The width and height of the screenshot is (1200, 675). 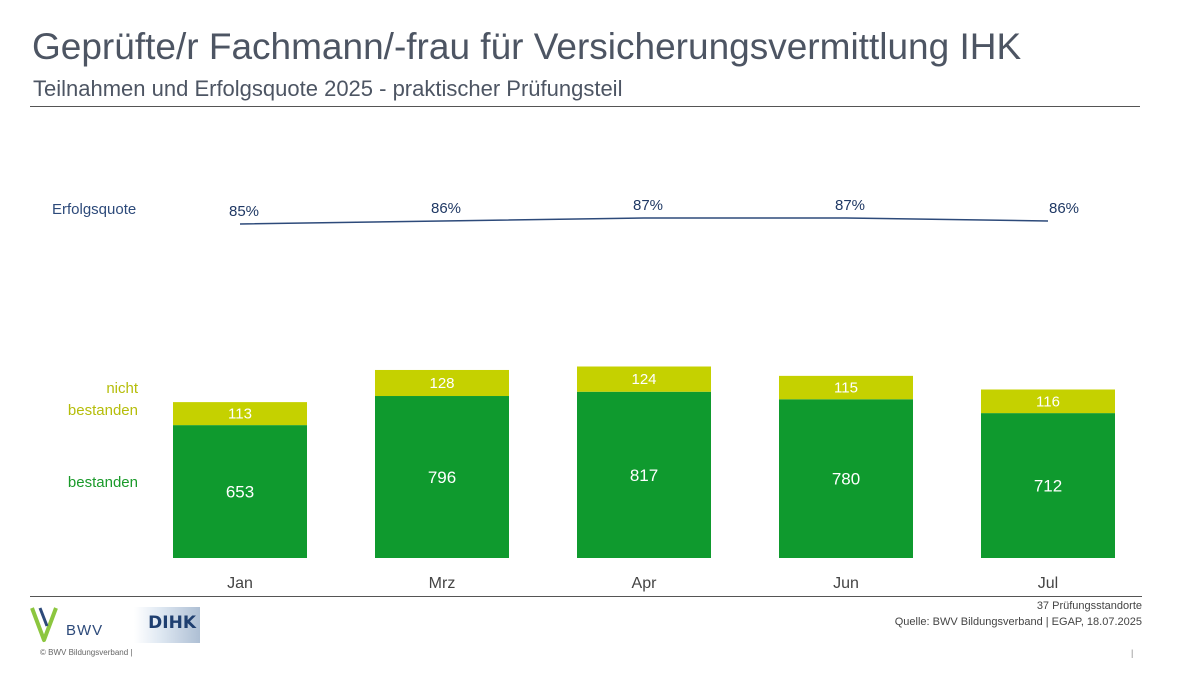 I want to click on dihk-logo: DIHK, so click(x=167, y=625).